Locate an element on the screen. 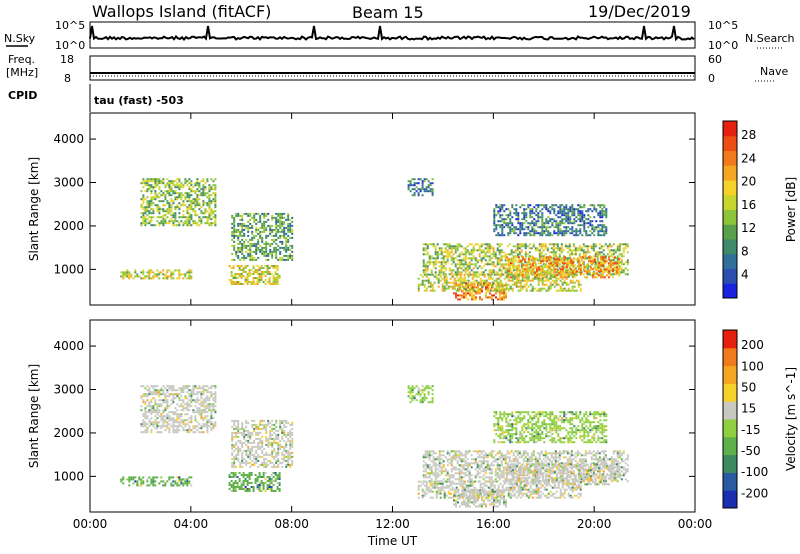  colorbar-swatch is located at coordinates (730, 261).